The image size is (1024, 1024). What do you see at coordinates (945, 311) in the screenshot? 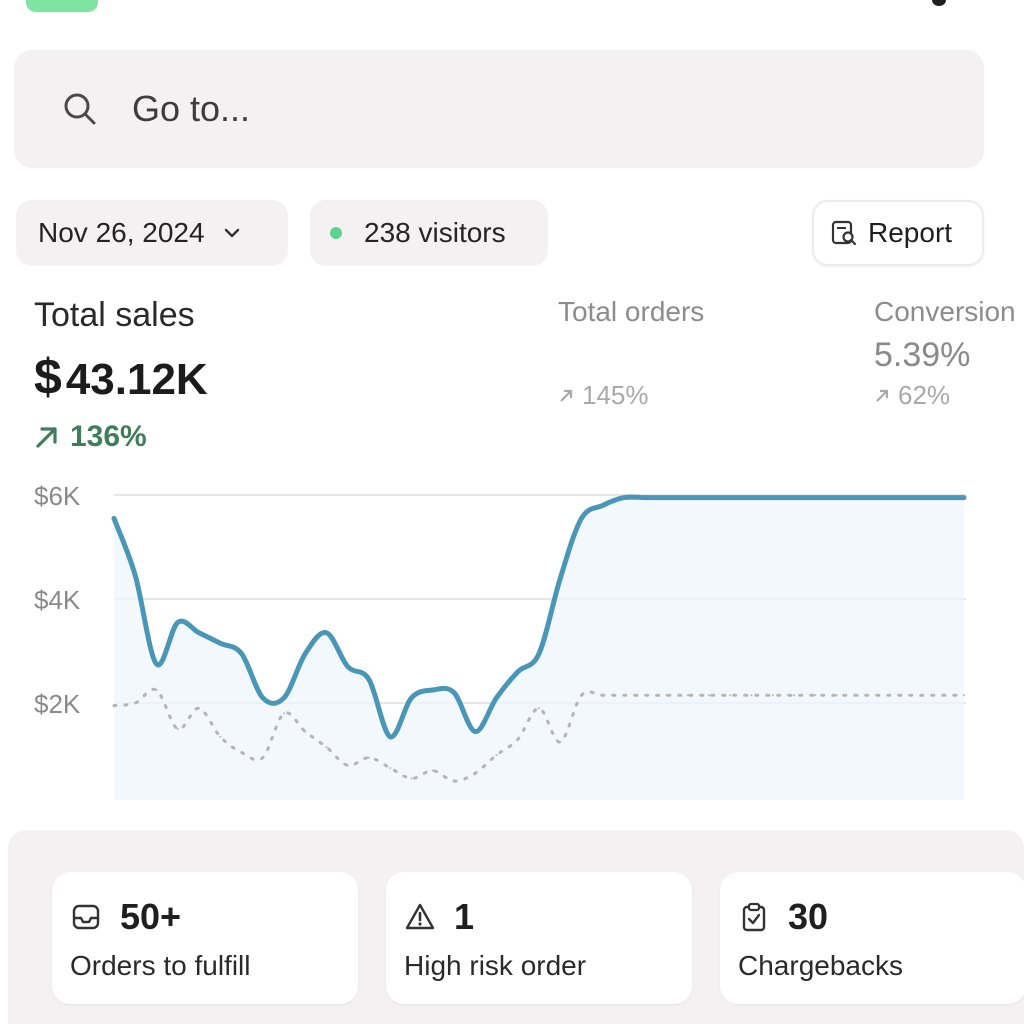
I see `conversion-label: Conversion` at bounding box center [945, 311].